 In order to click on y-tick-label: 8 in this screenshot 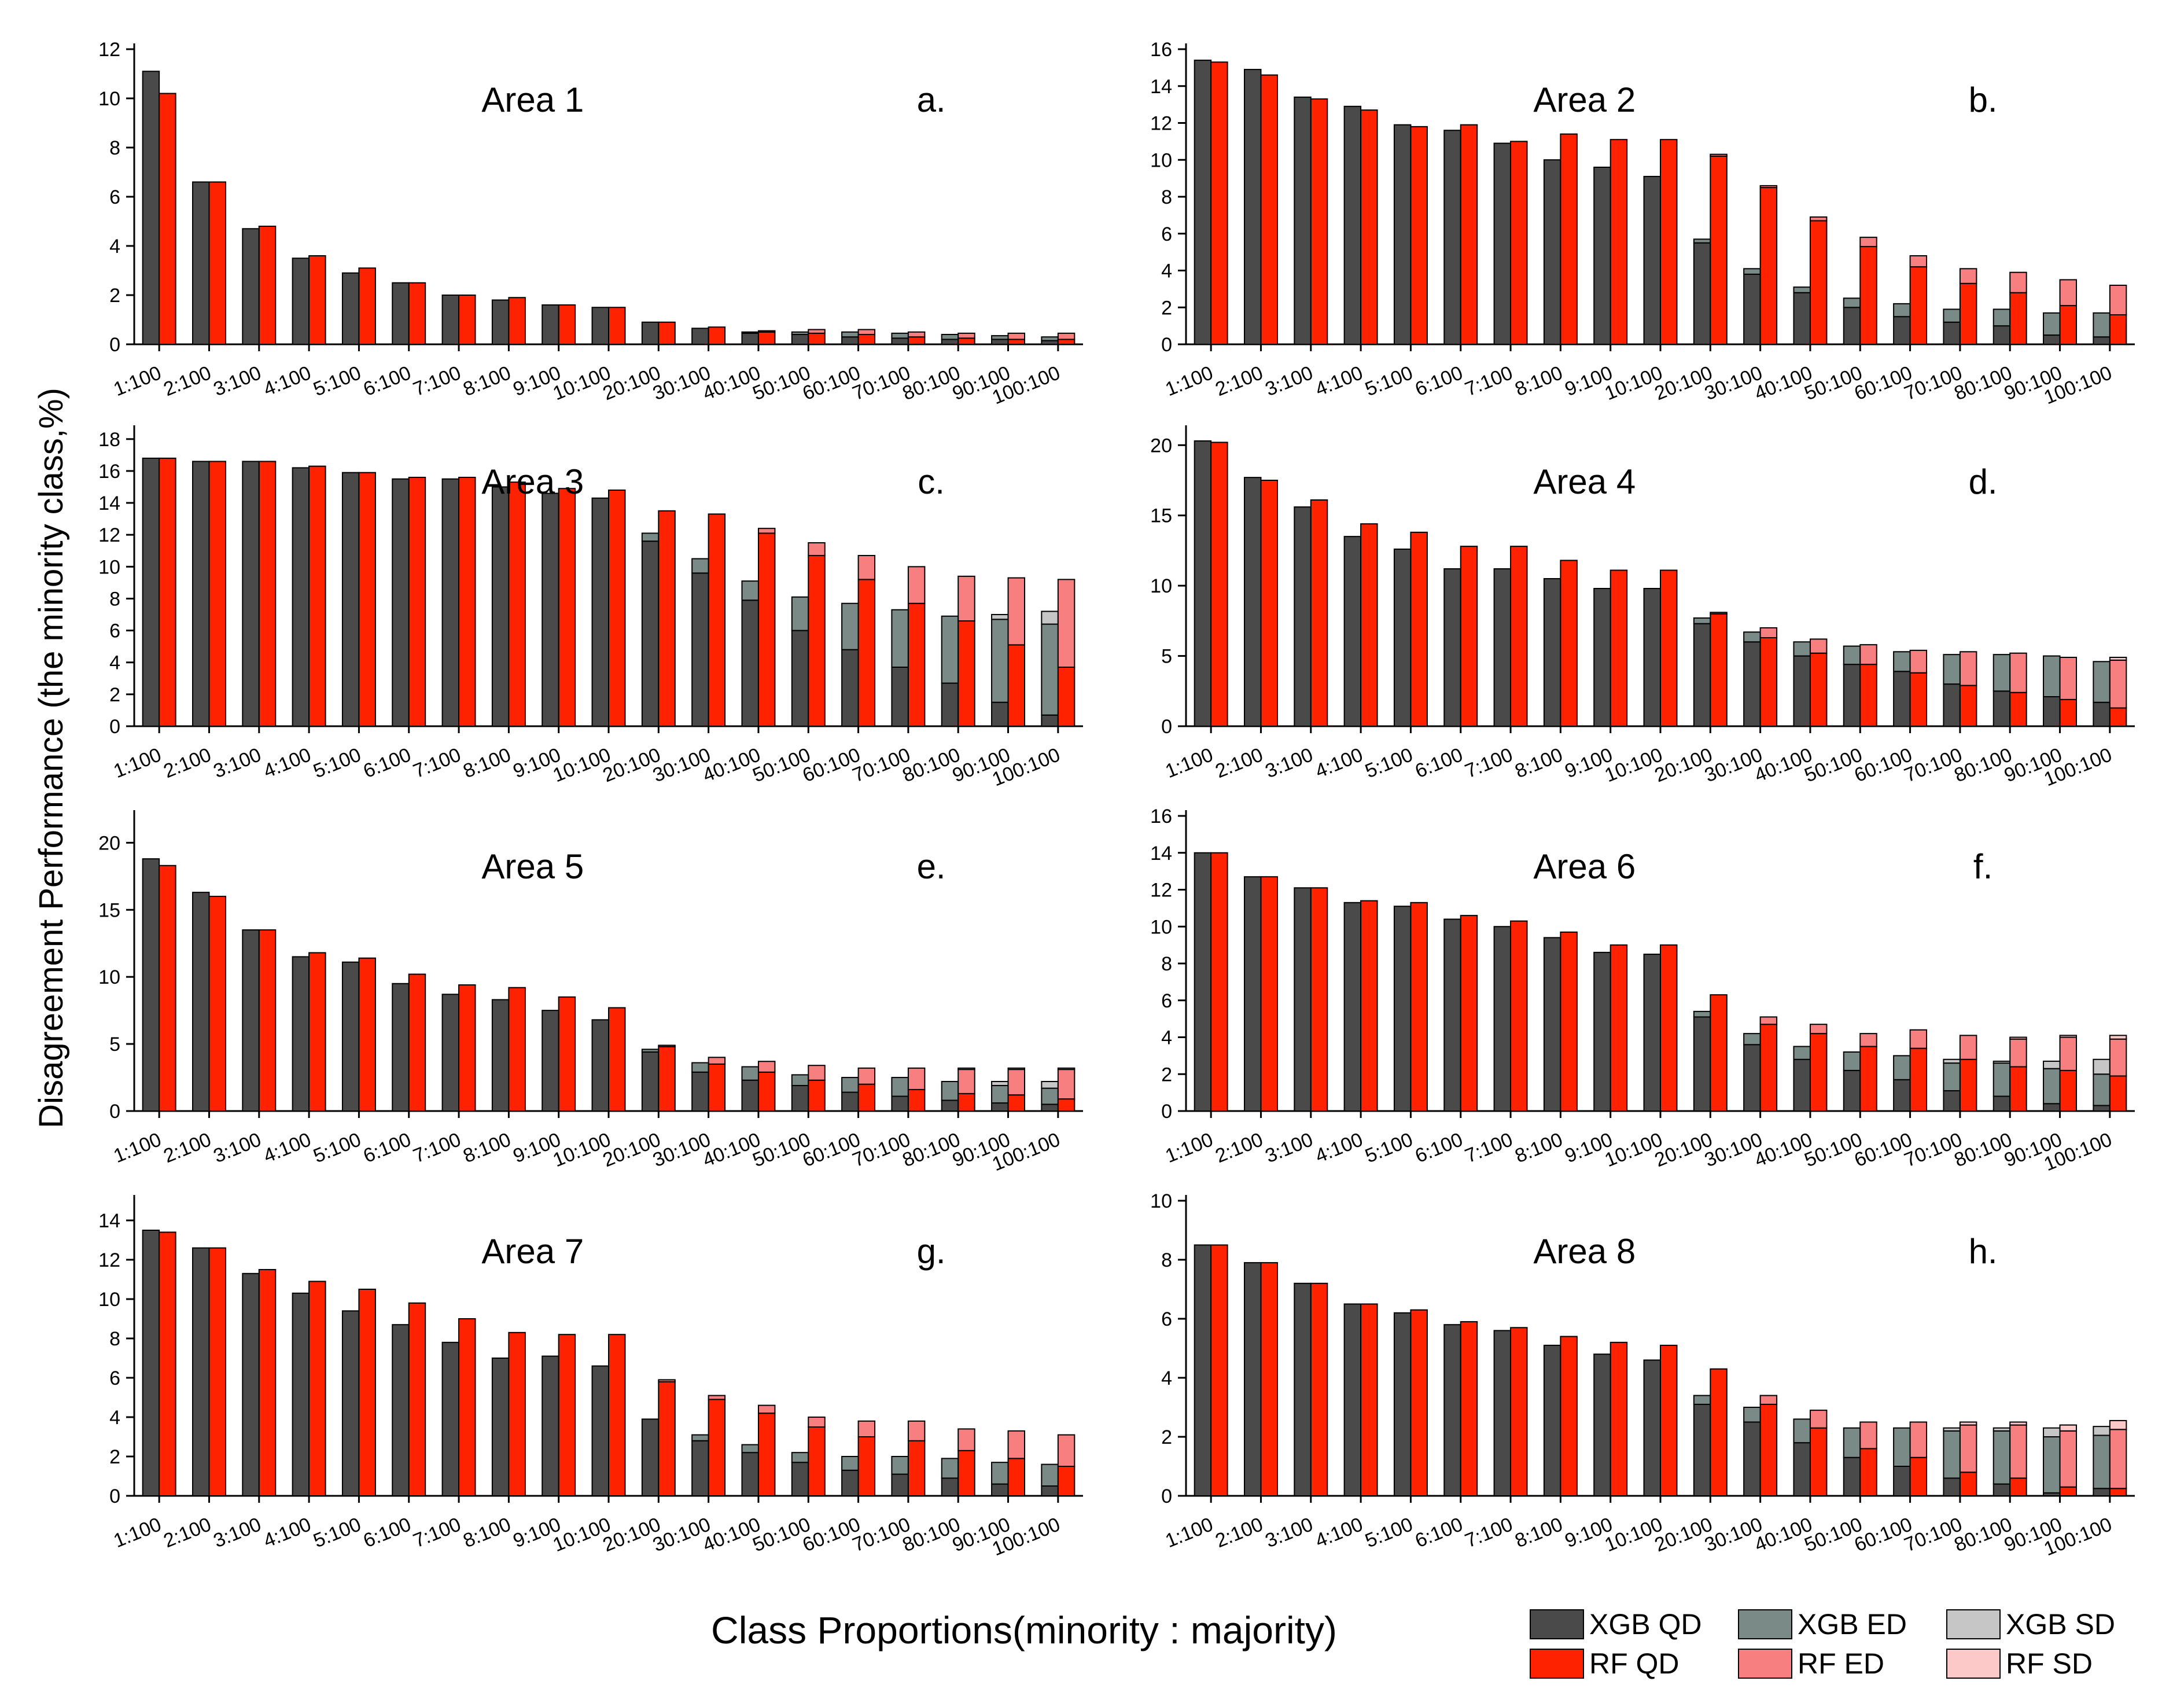, I will do `click(1166, 964)`.